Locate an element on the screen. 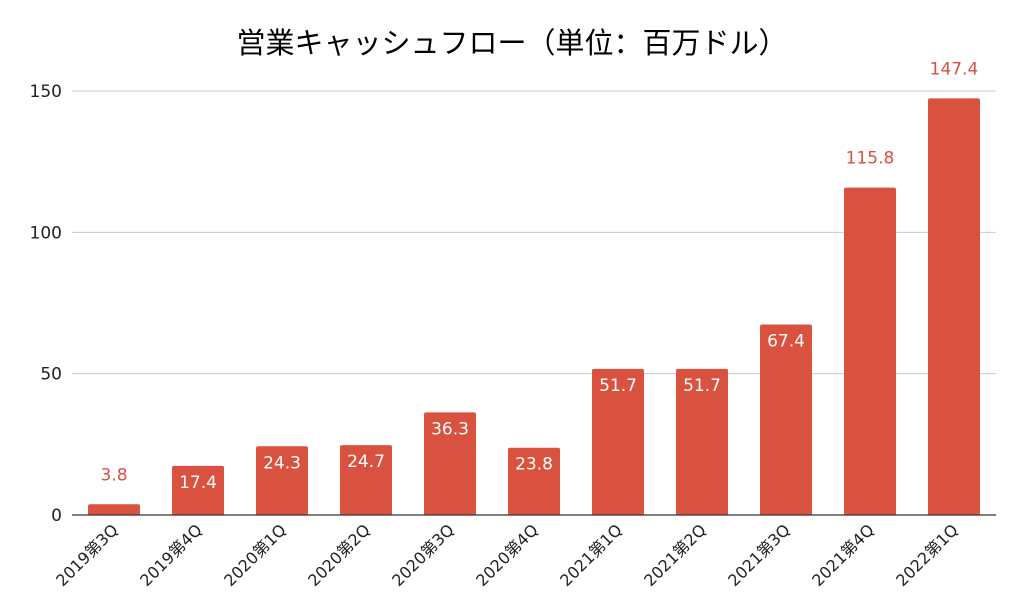  x-tick-label: 2019第4Q is located at coordinates (171, 555).